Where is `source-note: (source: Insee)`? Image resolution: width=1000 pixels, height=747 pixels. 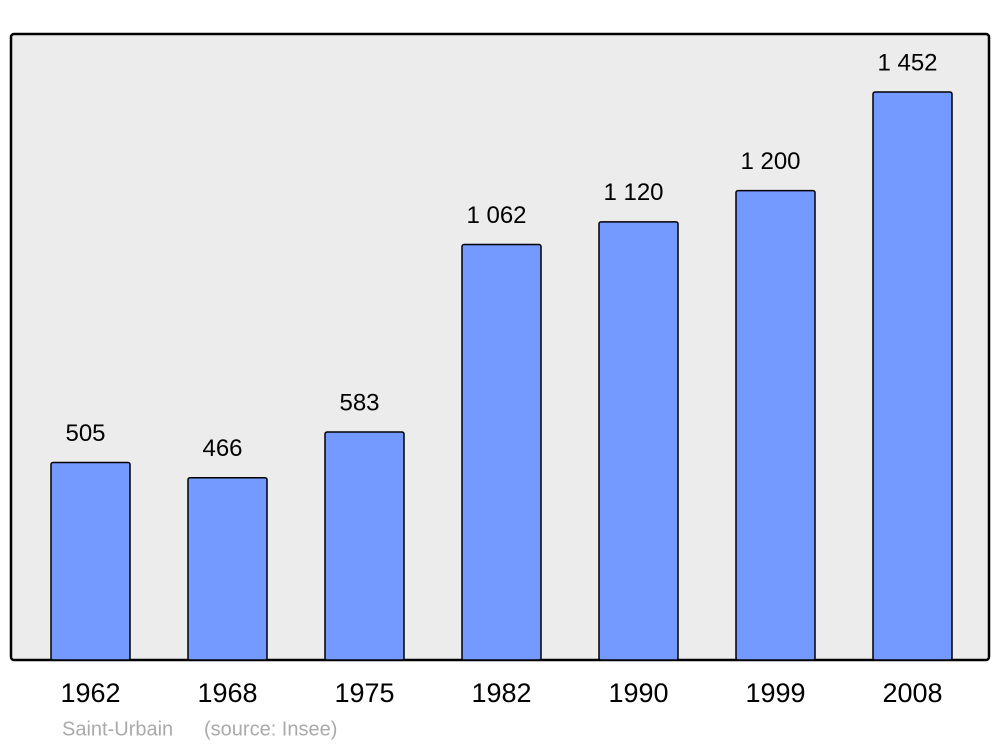
source-note: (source: Insee) is located at coordinates (270, 729).